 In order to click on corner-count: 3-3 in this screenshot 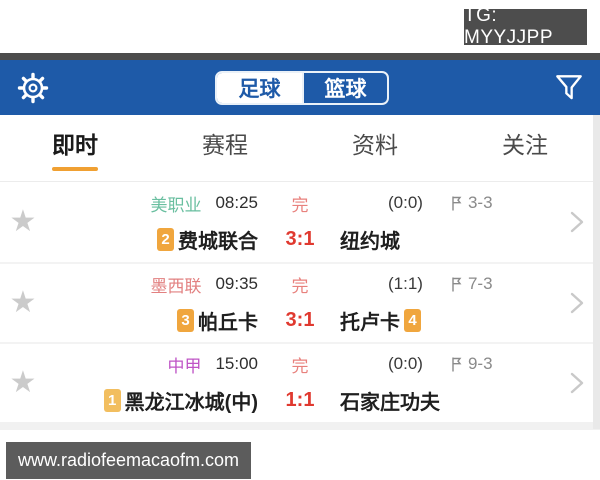, I will do `click(480, 202)`.